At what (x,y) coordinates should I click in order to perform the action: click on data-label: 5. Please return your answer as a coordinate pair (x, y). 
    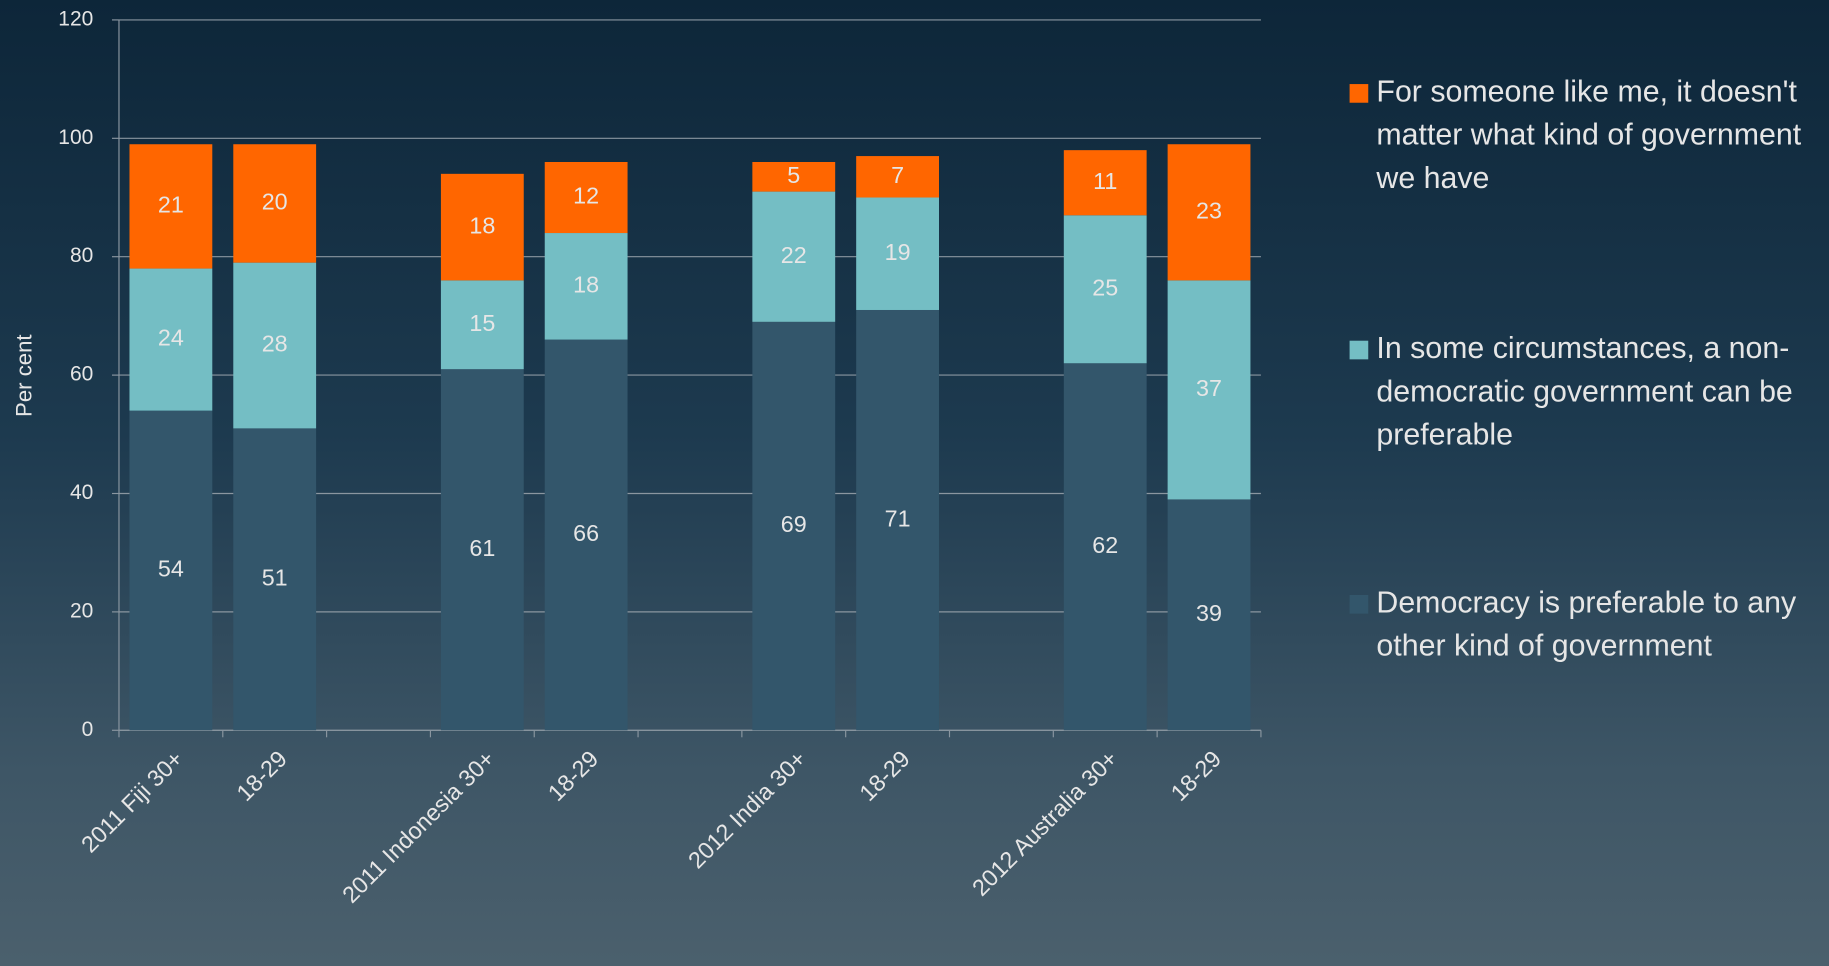
    Looking at the image, I should click on (793, 175).